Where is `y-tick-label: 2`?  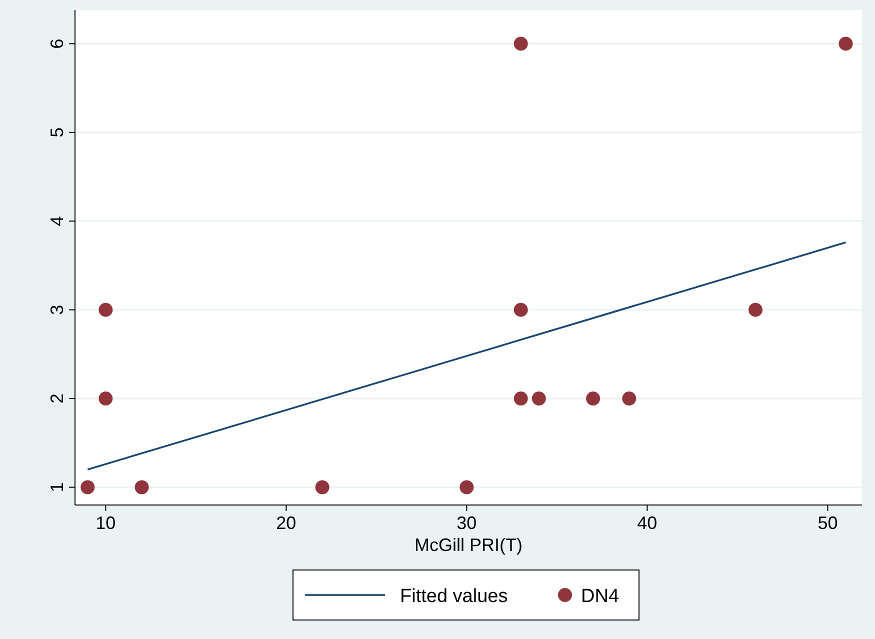
y-tick-label: 2 is located at coordinates (57, 399).